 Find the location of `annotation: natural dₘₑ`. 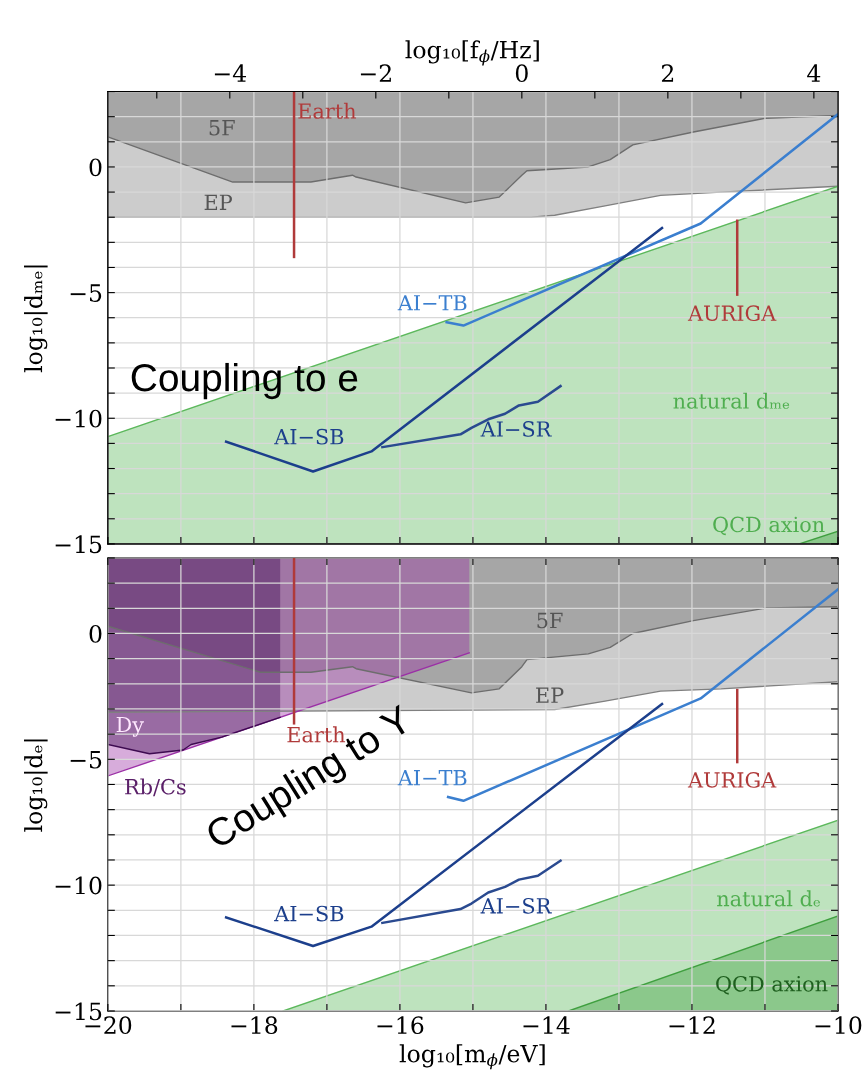

annotation: natural dₘₑ is located at coordinates (731, 400).